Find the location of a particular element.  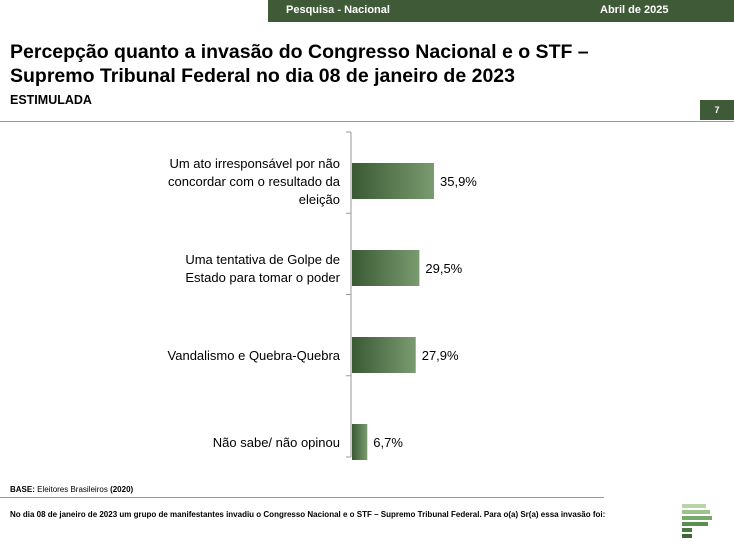

company-logo is located at coordinates (697, 521).